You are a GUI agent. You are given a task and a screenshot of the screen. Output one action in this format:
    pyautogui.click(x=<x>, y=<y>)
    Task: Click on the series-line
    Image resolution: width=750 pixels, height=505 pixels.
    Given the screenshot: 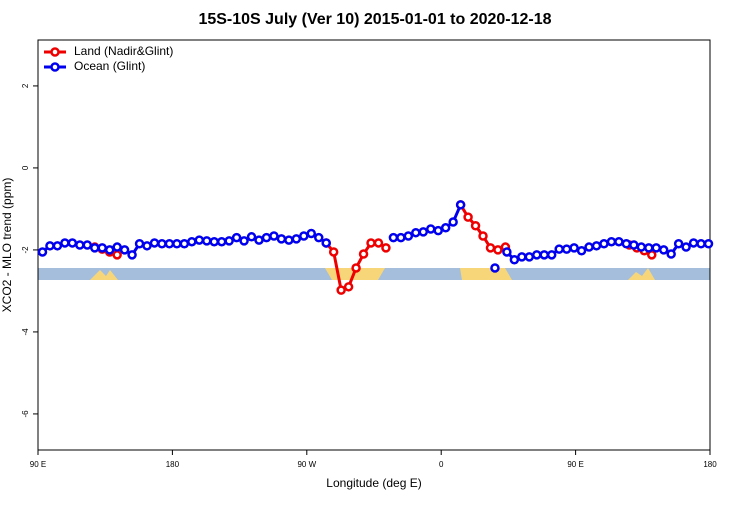 What is the action you would take?
    pyautogui.click(x=375, y=233)
    